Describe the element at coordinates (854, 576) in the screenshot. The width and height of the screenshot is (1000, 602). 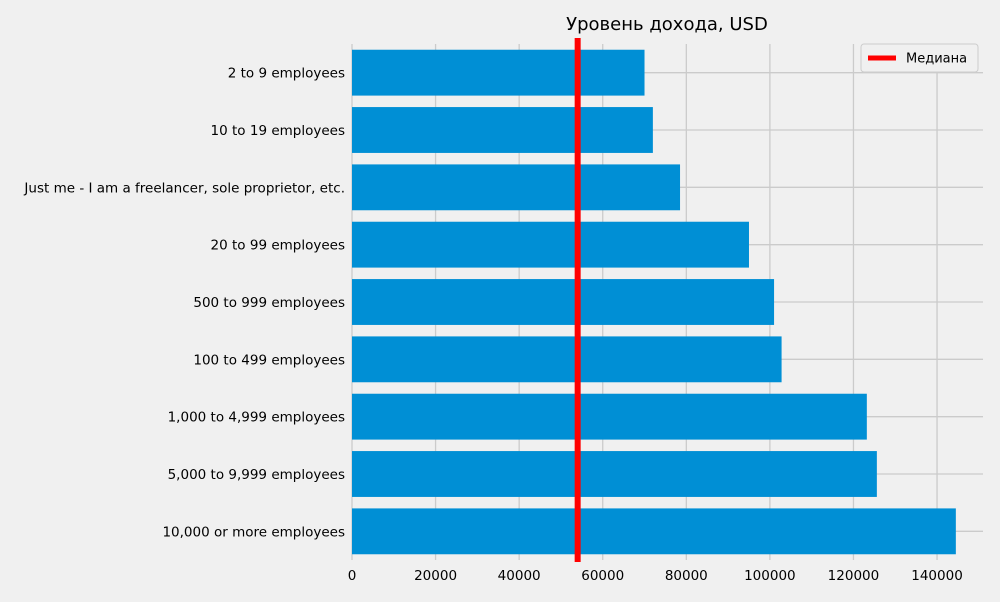
I see `x-tick-label: 120000` at that location.